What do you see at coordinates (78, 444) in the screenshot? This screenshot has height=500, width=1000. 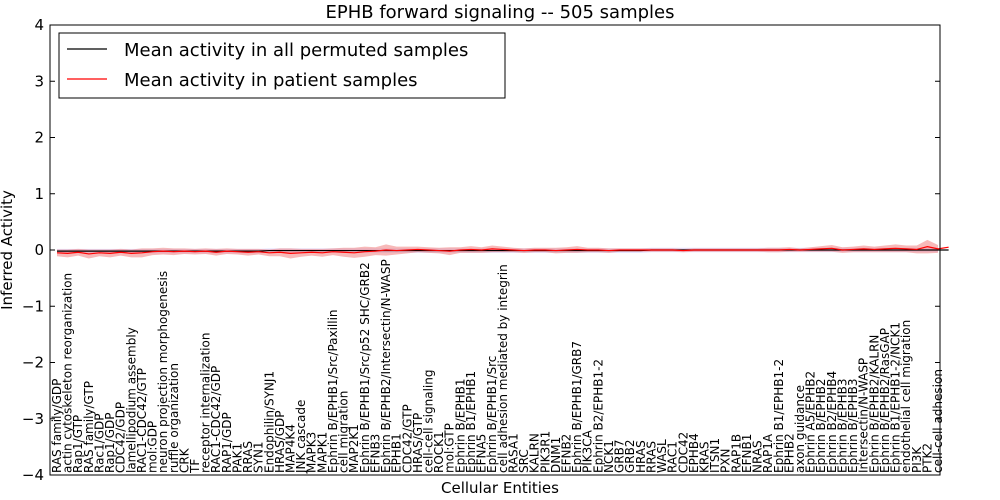 I see `x-tick-label: Rap1/GTP` at bounding box center [78, 444].